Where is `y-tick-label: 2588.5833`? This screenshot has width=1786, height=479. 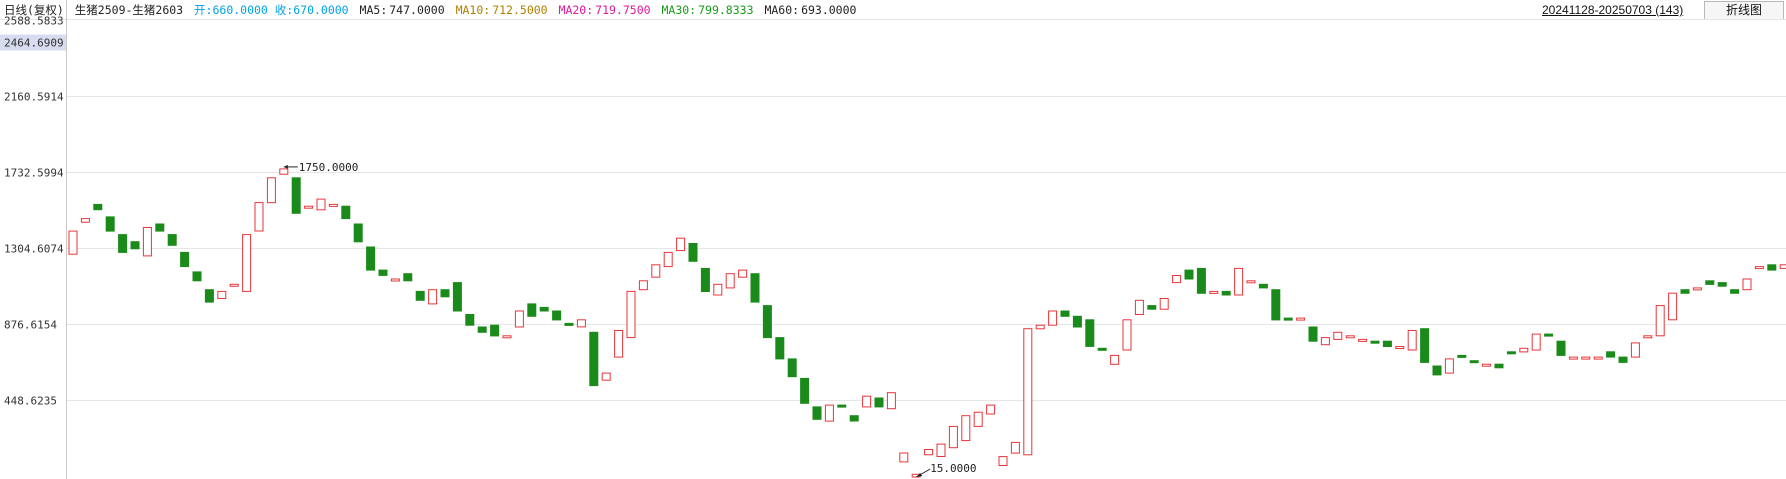
y-tick-label: 2588.5833 is located at coordinates (34, 21).